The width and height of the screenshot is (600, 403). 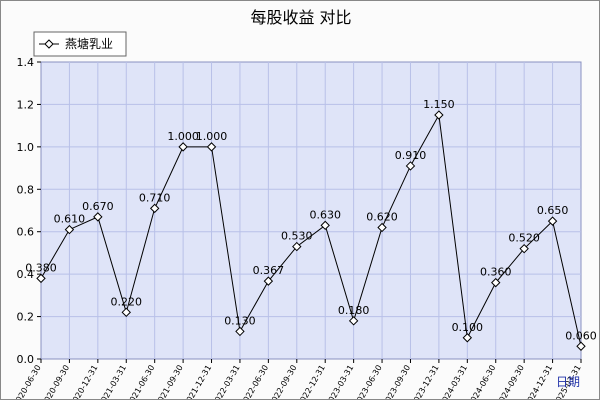 What do you see at coordinates (26, 317) in the screenshot?
I see `y-tick-label: 0.2` at bounding box center [26, 317].